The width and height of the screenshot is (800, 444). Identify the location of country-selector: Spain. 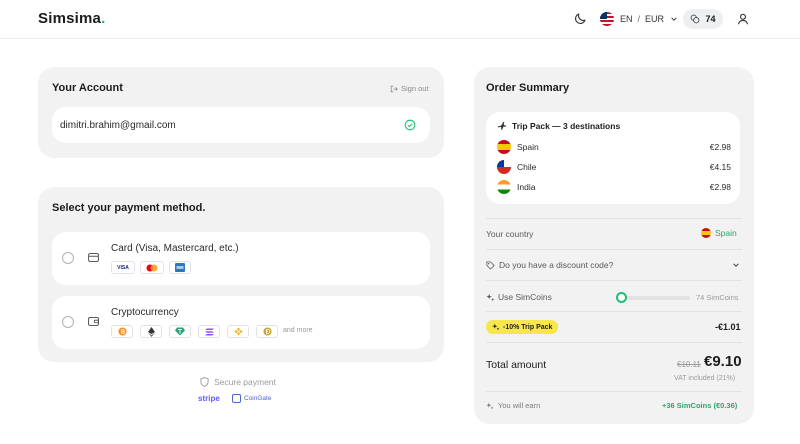
(719, 233).